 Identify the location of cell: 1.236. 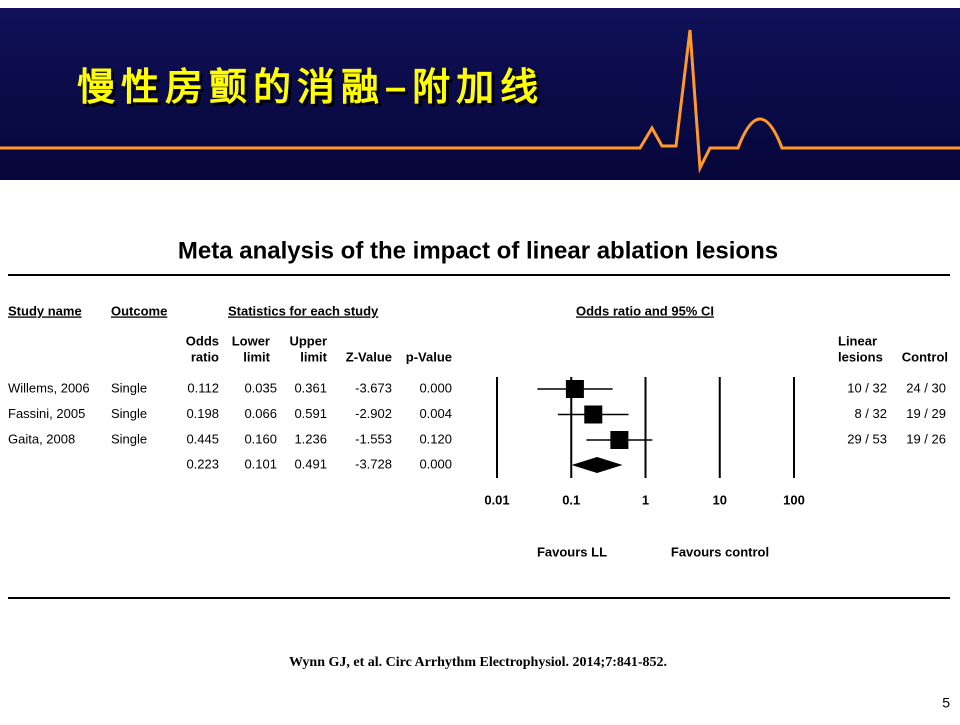
(310, 438).